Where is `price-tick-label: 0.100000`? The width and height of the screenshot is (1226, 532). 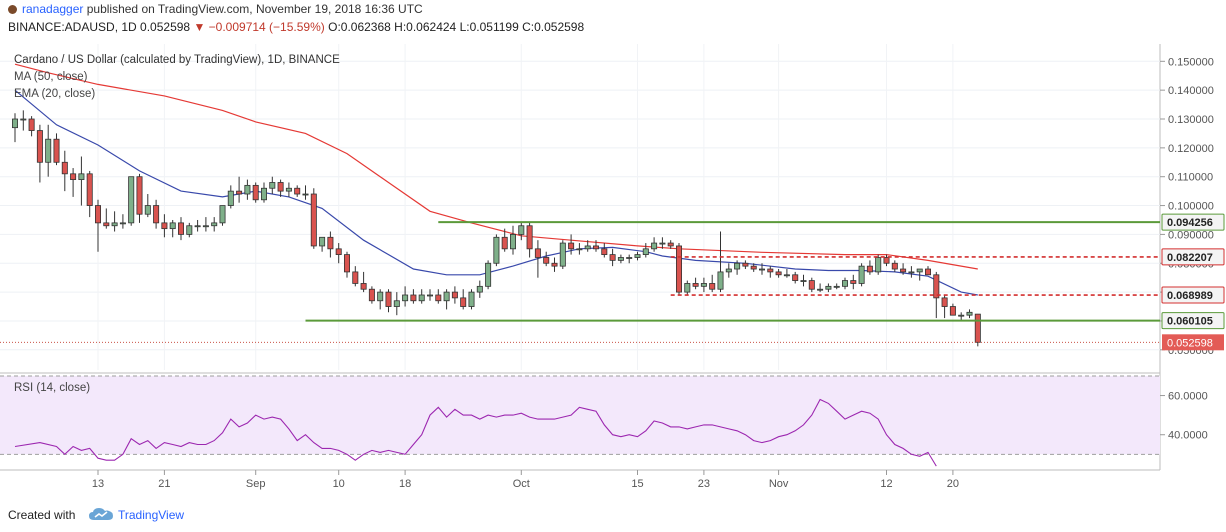 price-tick-label: 0.100000 is located at coordinates (1191, 207).